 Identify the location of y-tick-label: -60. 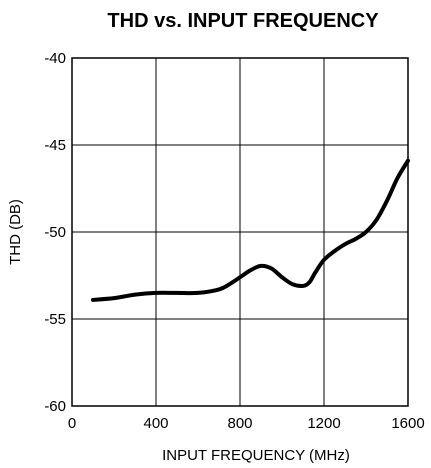
(55, 406).